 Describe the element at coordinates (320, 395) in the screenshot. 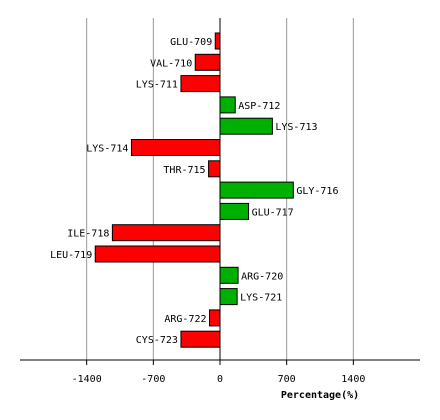

I see `x-axis-label: Percentage(%)` at that location.